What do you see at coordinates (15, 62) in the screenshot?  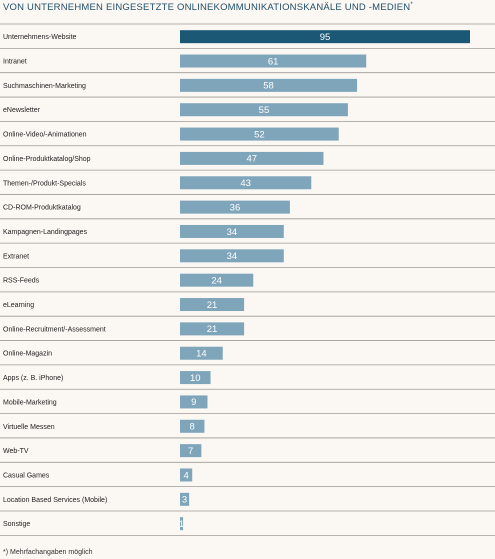 I see `category-label: Intranet` at bounding box center [15, 62].